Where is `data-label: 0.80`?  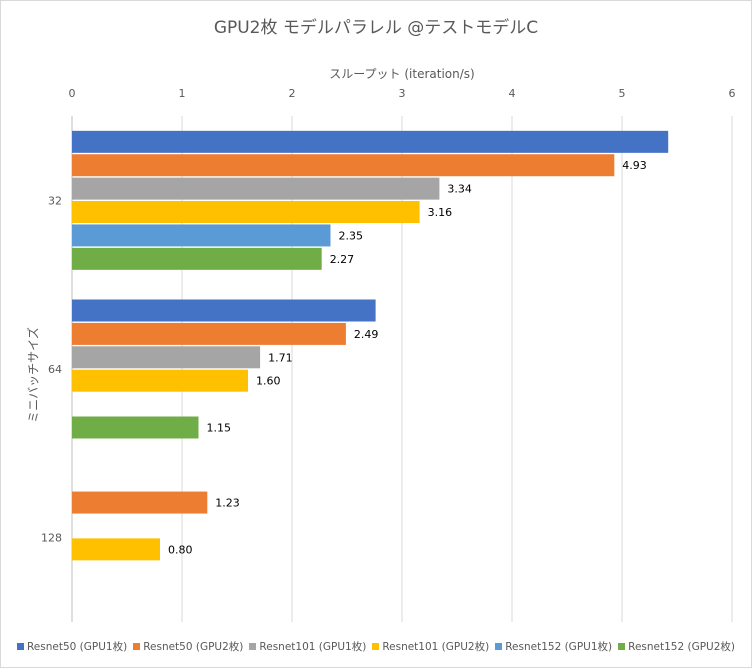
data-label: 0.80 is located at coordinates (180, 549).